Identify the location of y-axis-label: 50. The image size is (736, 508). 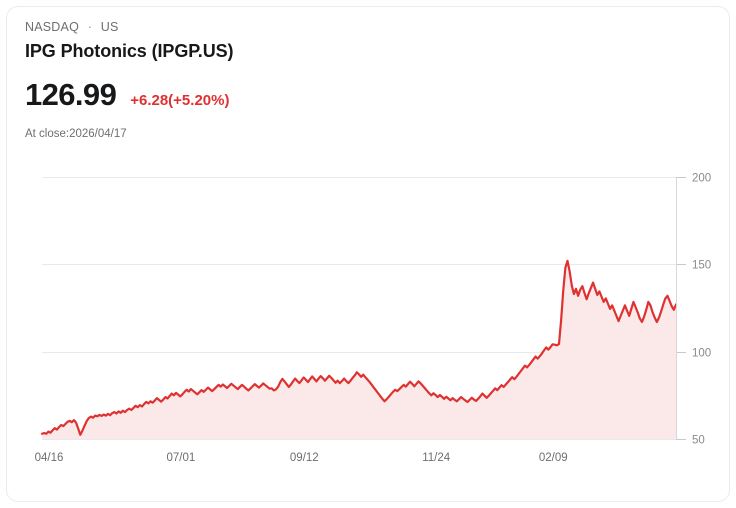
(698, 441).